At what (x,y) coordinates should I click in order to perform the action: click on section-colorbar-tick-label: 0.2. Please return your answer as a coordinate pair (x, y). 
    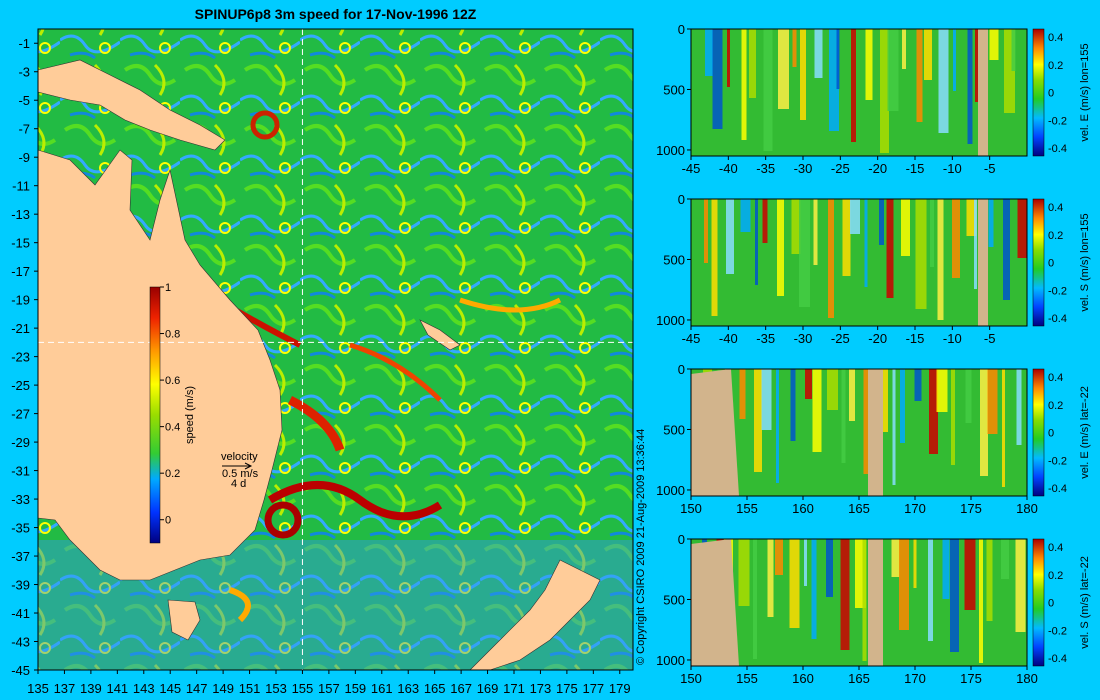
    Looking at the image, I should click on (1055, 406).